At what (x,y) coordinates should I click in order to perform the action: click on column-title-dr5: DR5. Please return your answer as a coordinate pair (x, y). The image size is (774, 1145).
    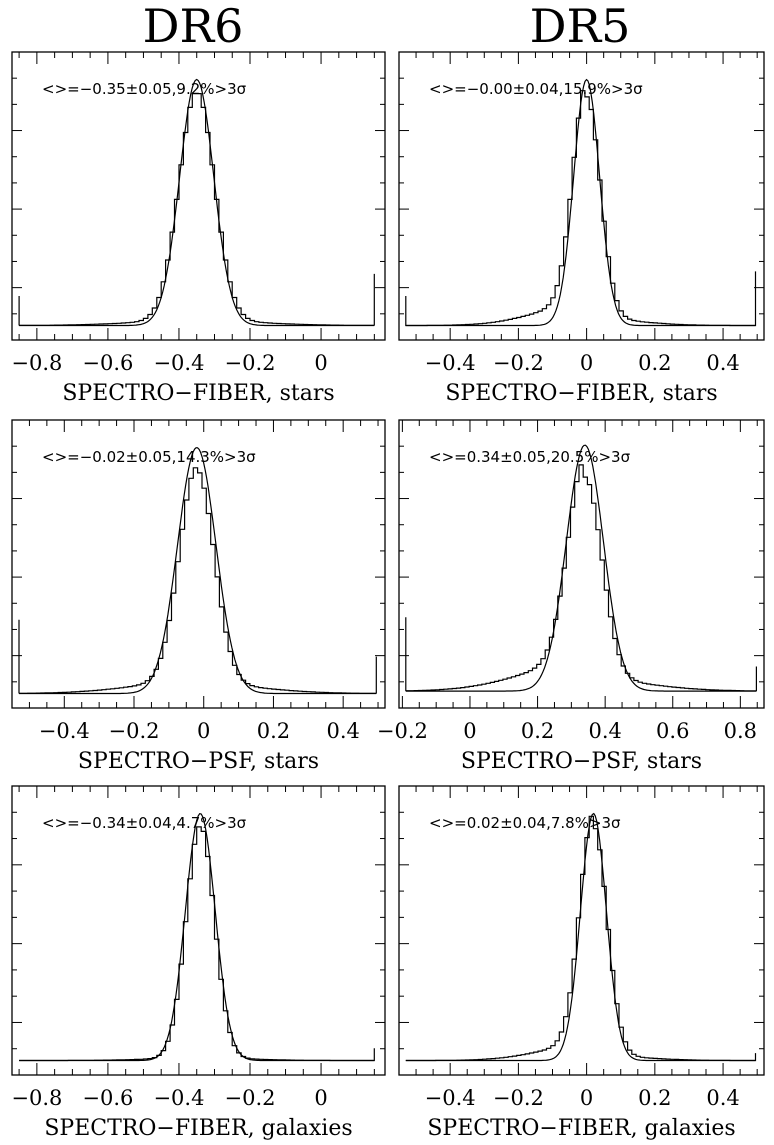
    Looking at the image, I should click on (580, 26).